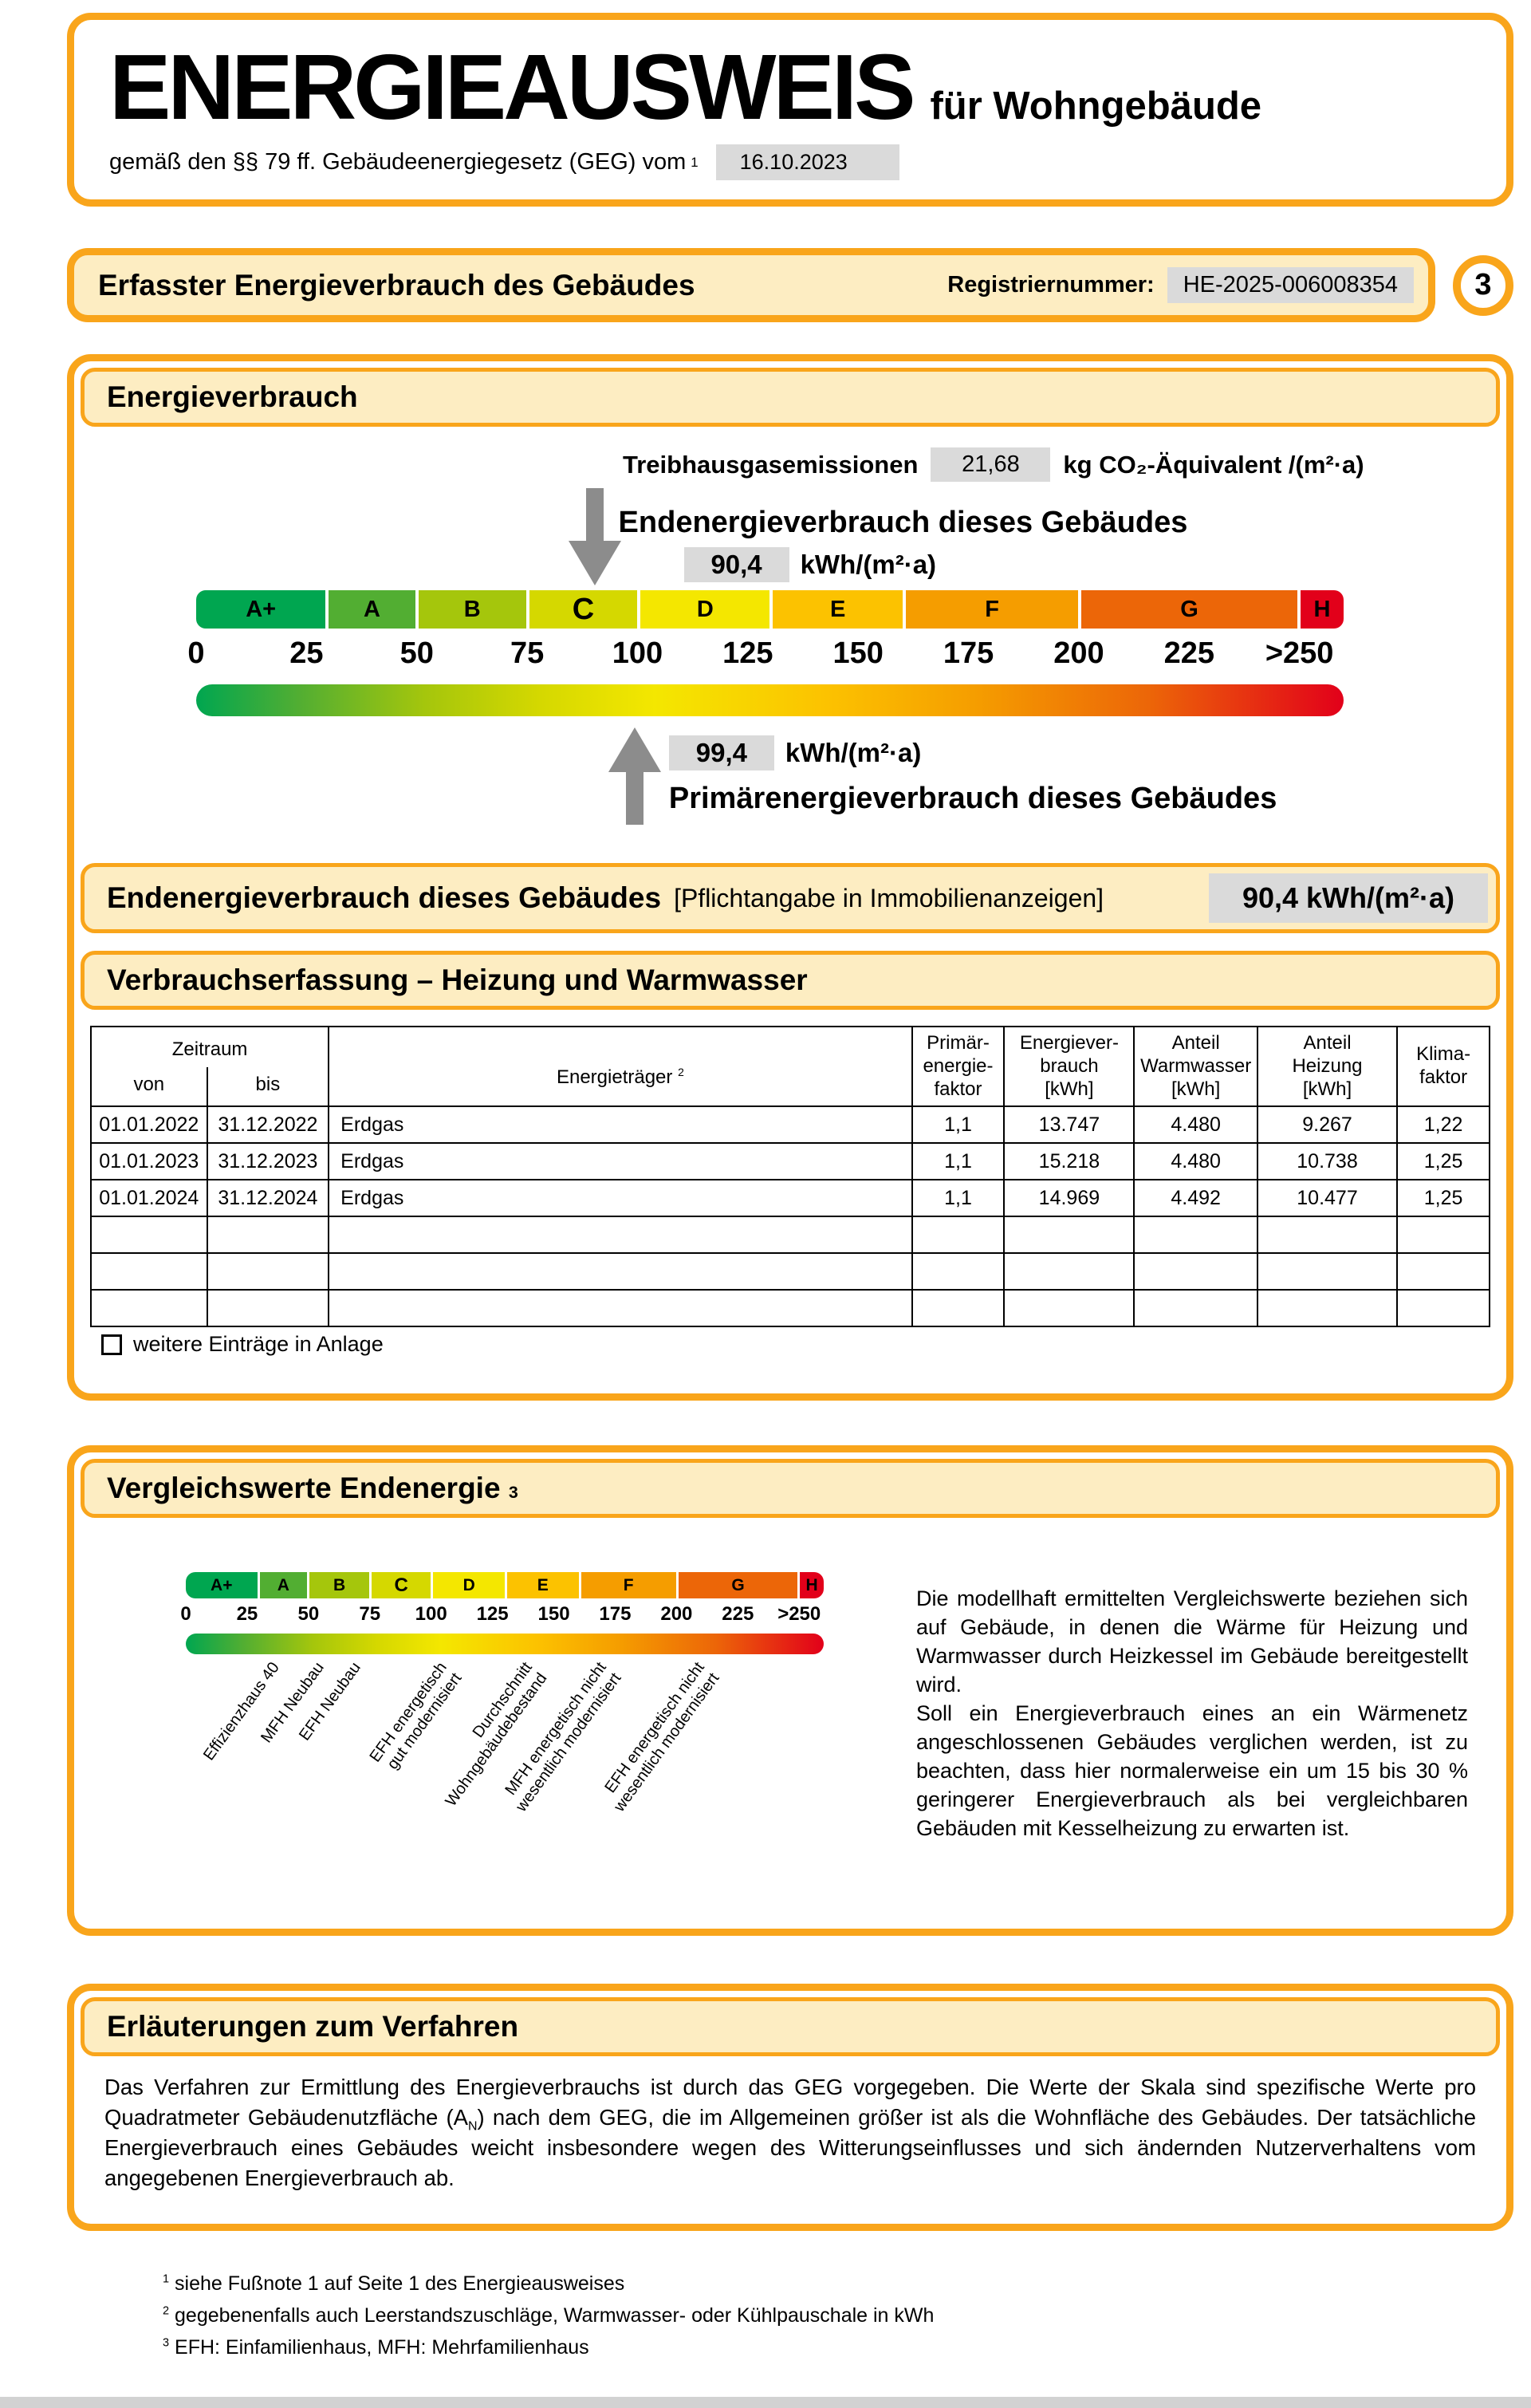 The image size is (1531, 2408). What do you see at coordinates (1348, 898) in the screenshot?
I see `end-energy-banner-value-box: 90,4 kWh/(m²·a)` at bounding box center [1348, 898].